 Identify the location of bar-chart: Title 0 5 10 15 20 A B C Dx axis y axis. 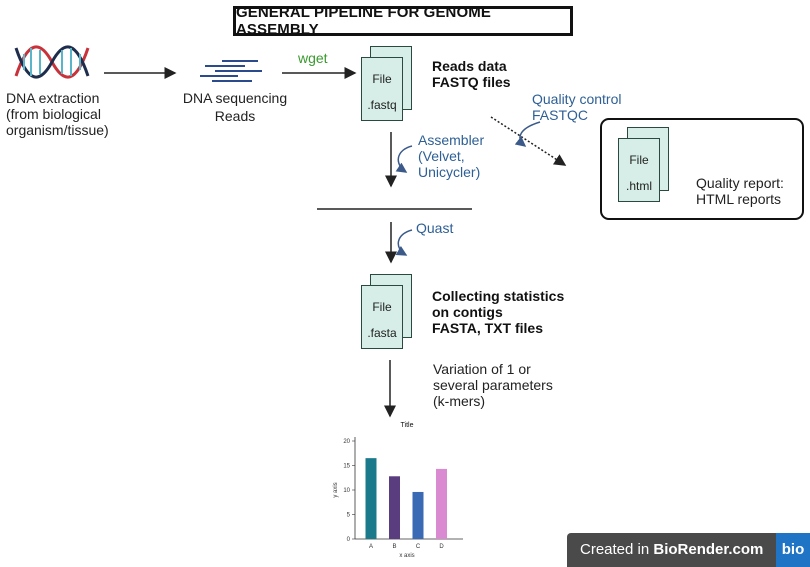
(398, 490).